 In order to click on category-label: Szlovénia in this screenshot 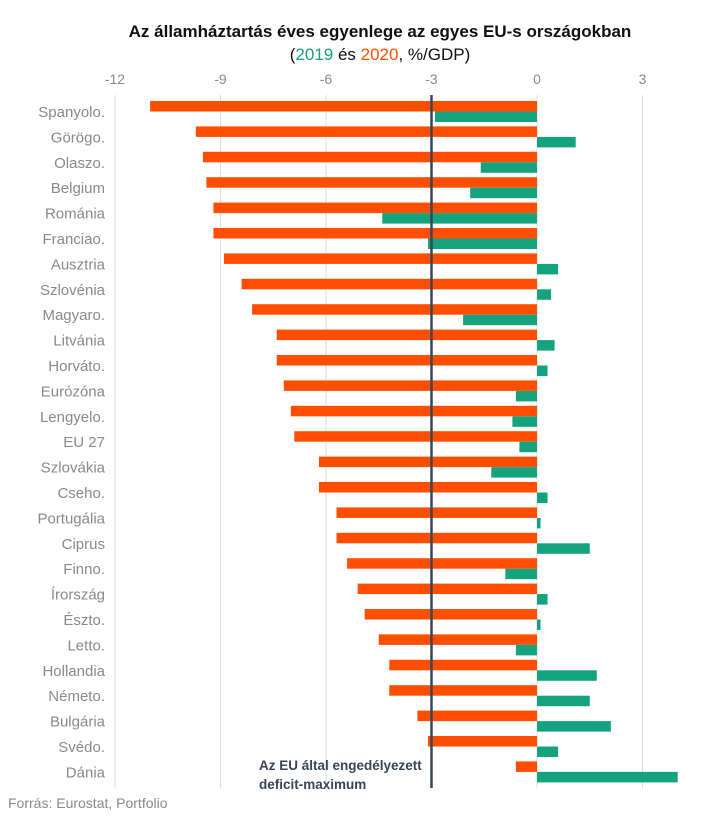, I will do `click(73, 290)`.